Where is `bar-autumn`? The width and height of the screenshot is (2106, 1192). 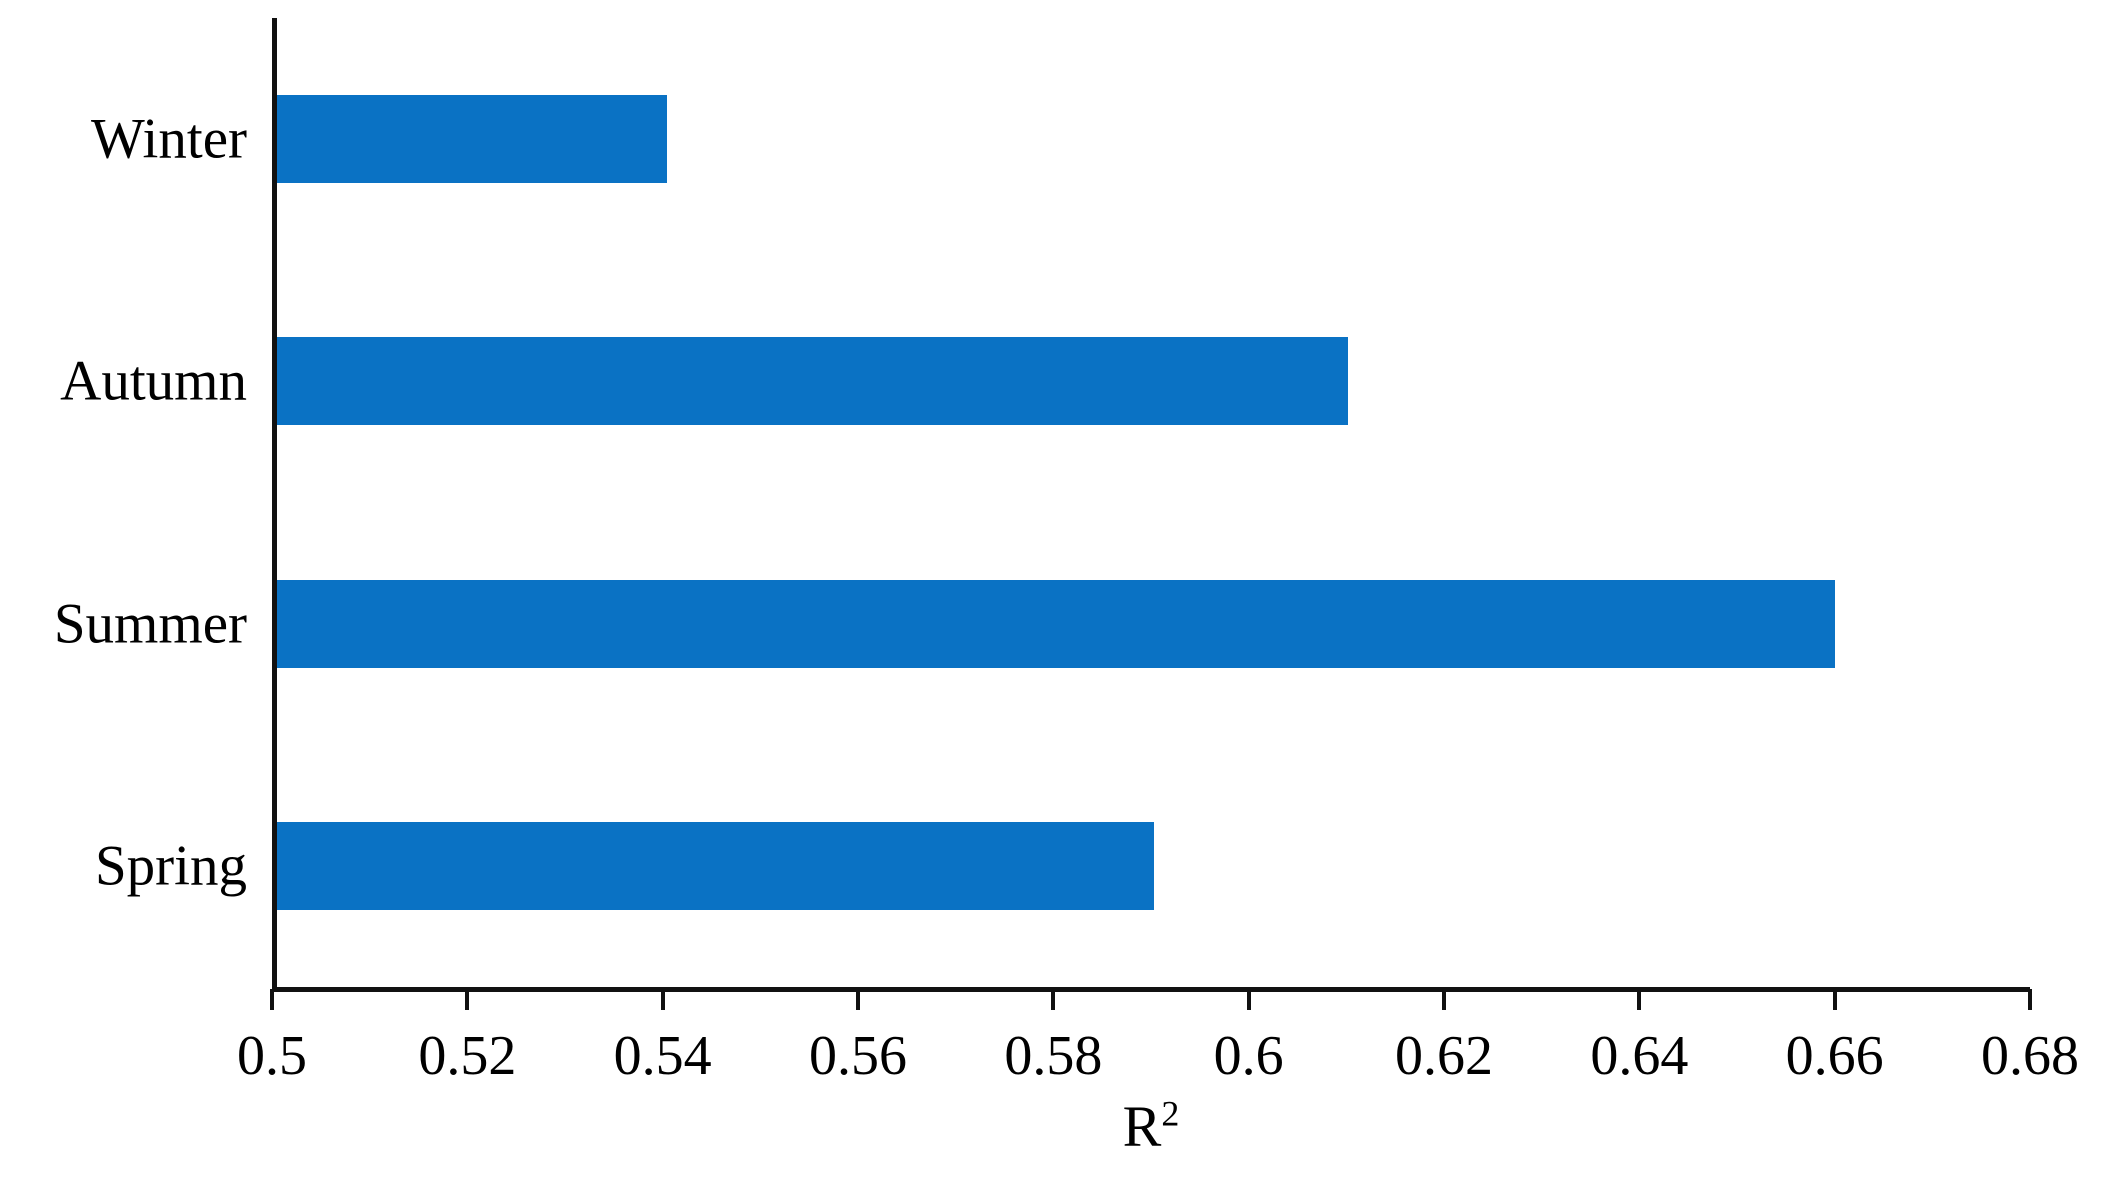
bar-autumn is located at coordinates (813, 381).